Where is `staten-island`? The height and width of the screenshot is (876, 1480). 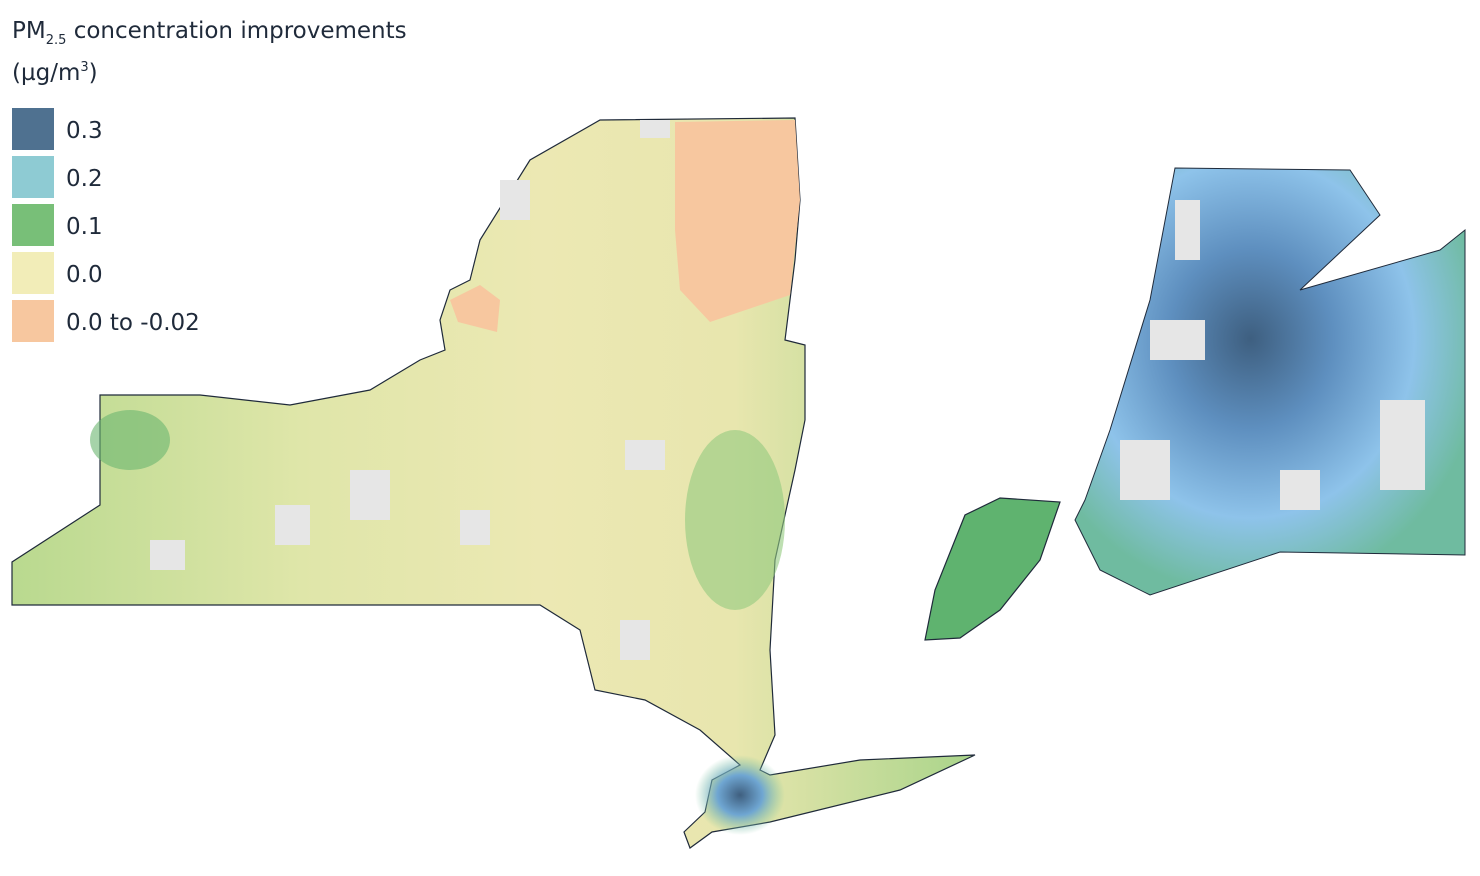 staten-island is located at coordinates (992, 569).